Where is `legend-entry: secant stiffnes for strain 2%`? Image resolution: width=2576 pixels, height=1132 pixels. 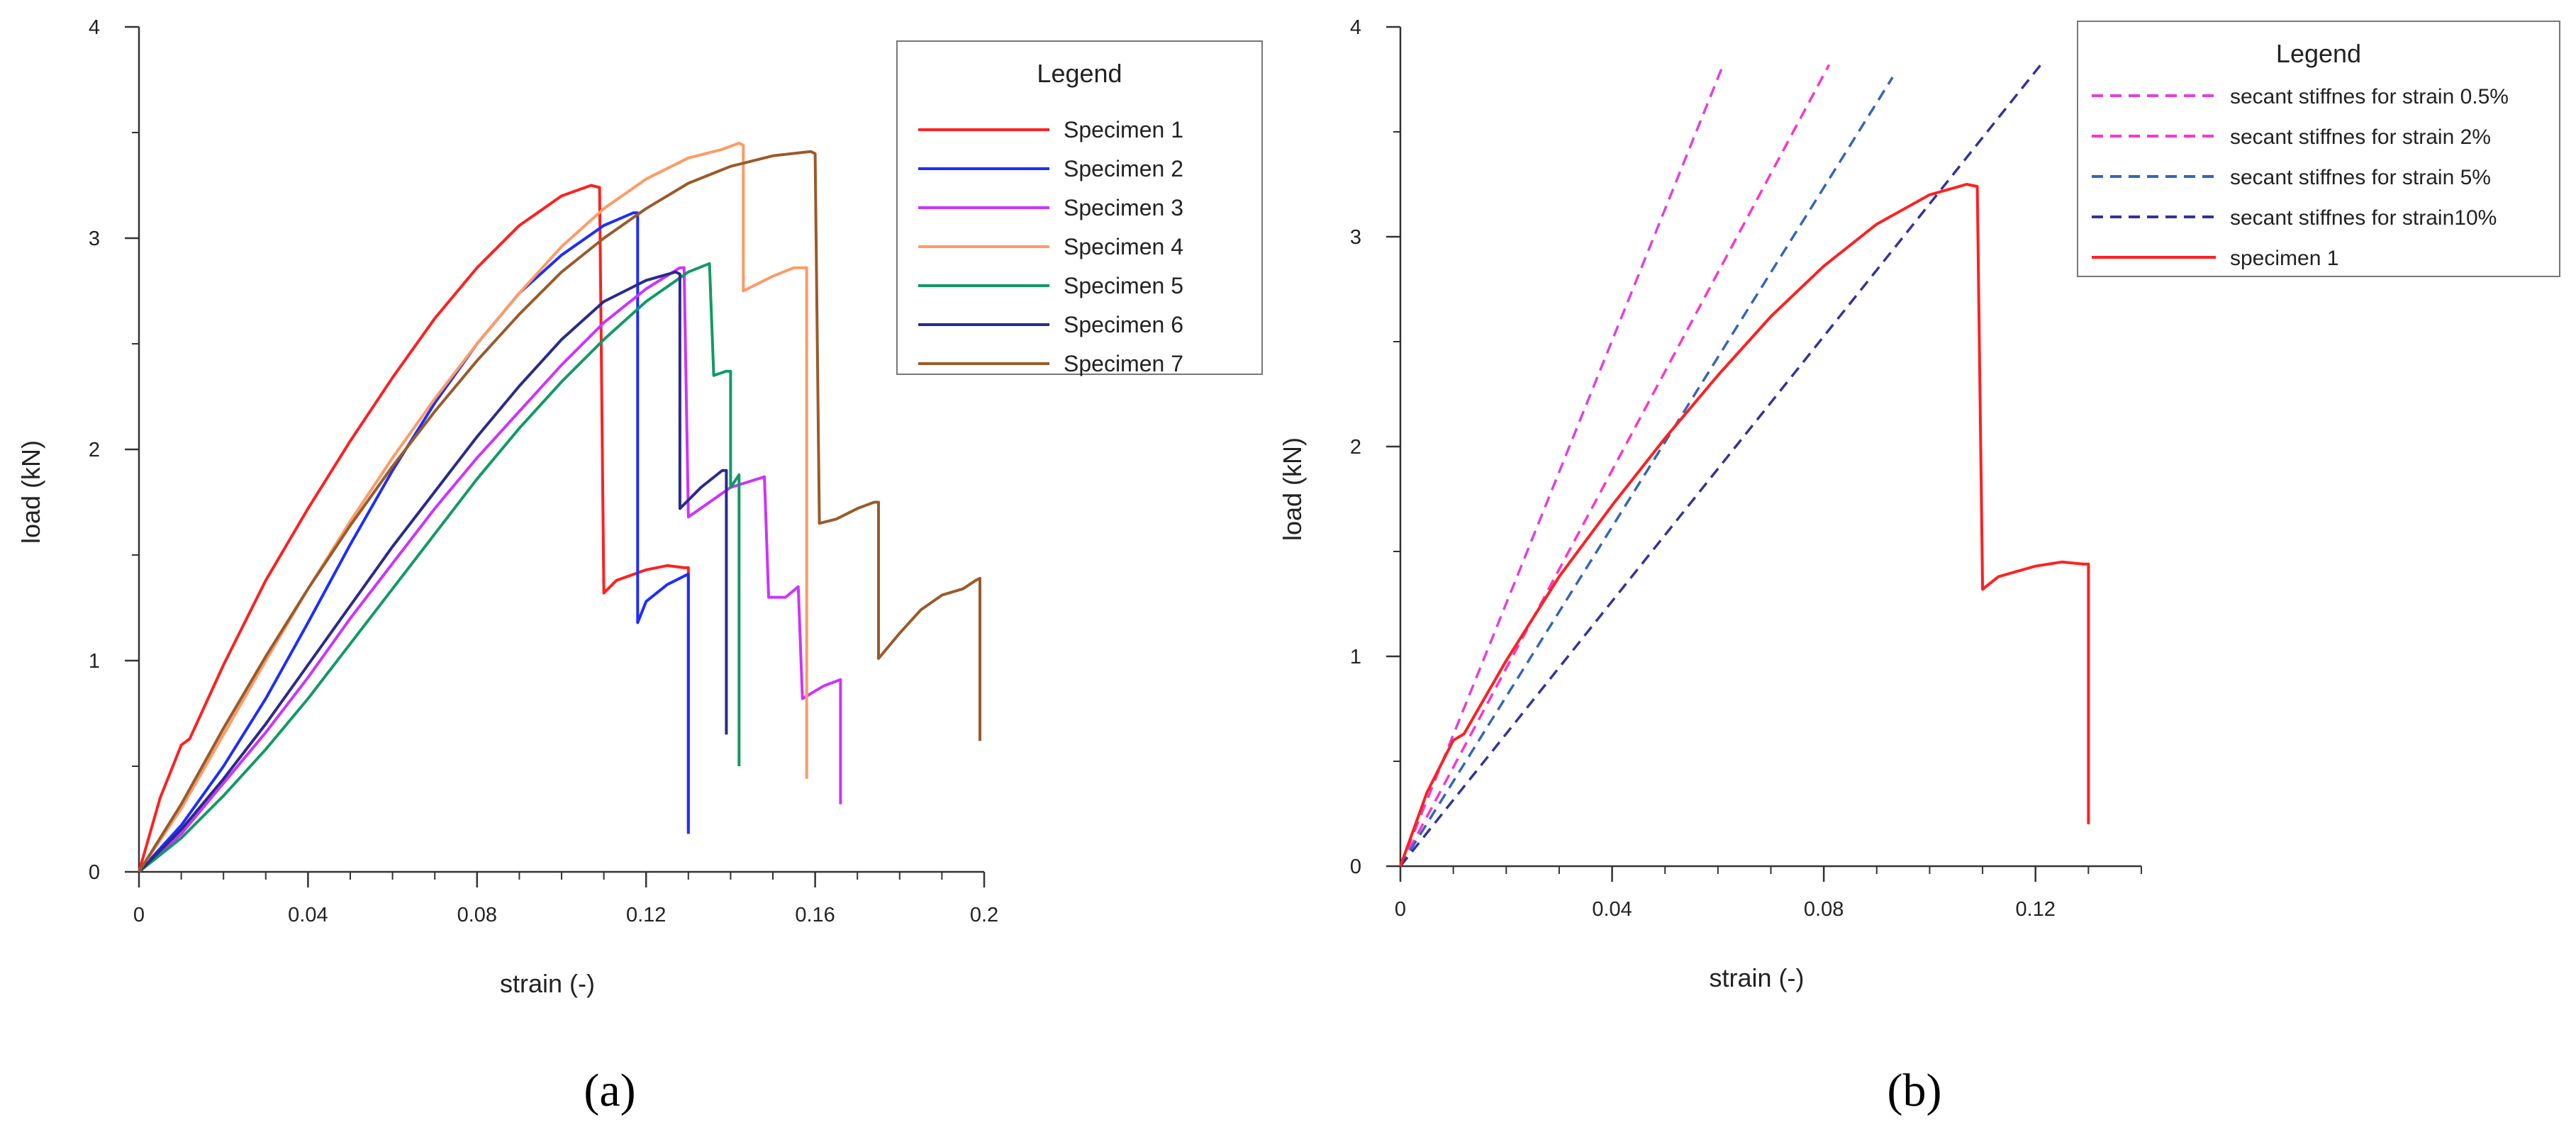 legend-entry: secant stiffnes for strain 2% is located at coordinates (2360, 137).